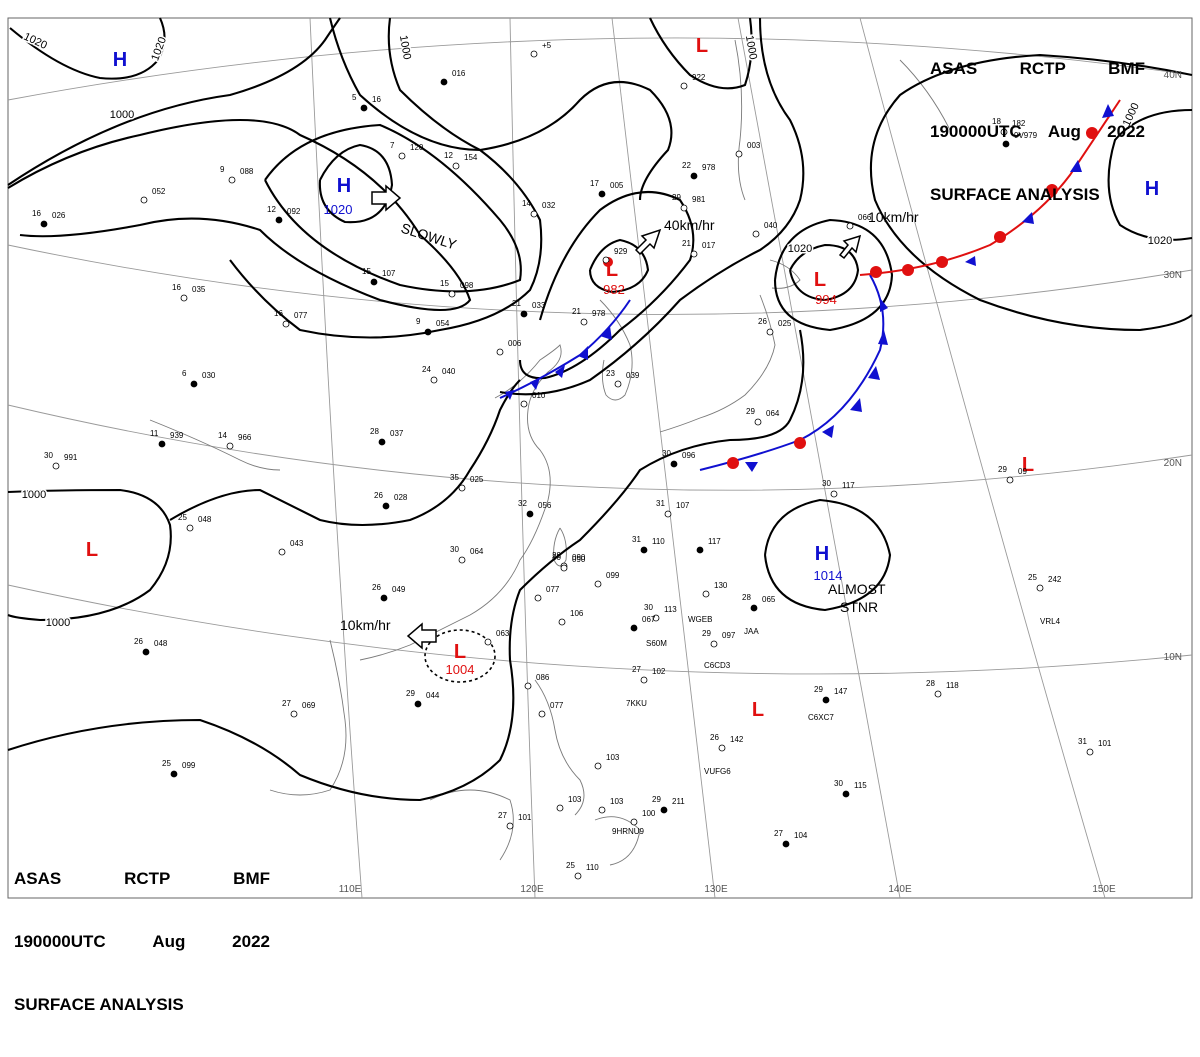 This screenshot has width=1200, height=1057. Describe the element at coordinates (297, 543) in the screenshot. I see `station-pressure: 043` at that location.